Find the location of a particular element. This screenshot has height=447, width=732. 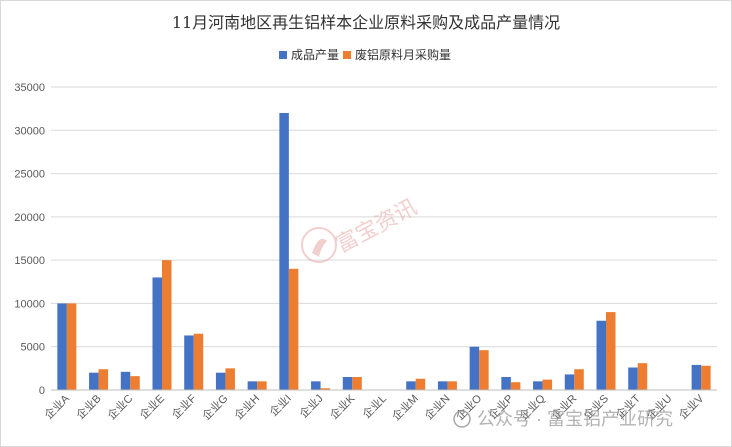

y-tick-label: 15000 is located at coordinates (29, 261).